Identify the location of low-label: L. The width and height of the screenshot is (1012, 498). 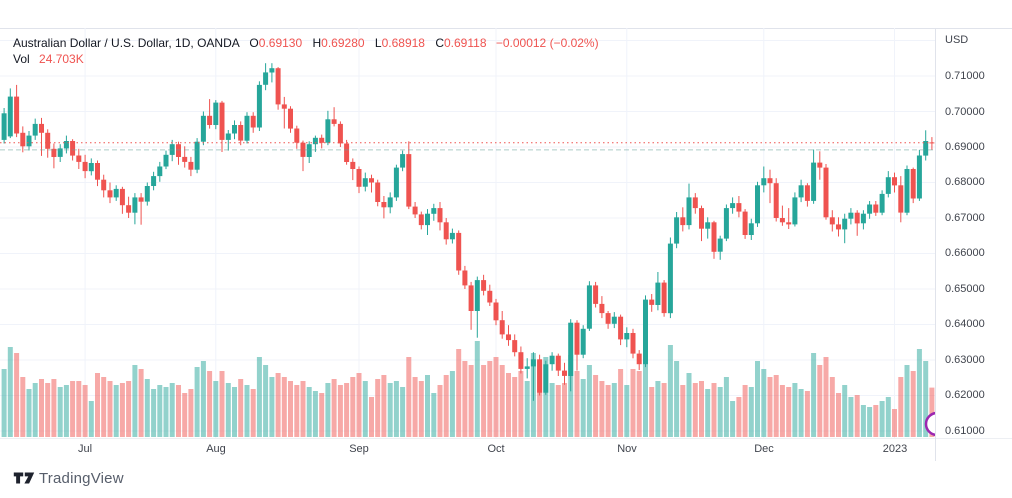
(378, 43).